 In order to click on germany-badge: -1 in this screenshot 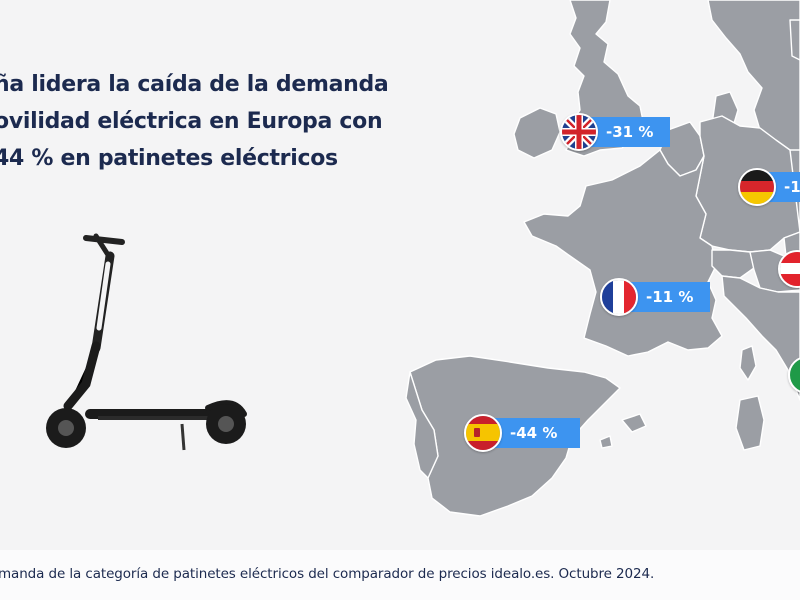, I will do `click(769, 187)`.